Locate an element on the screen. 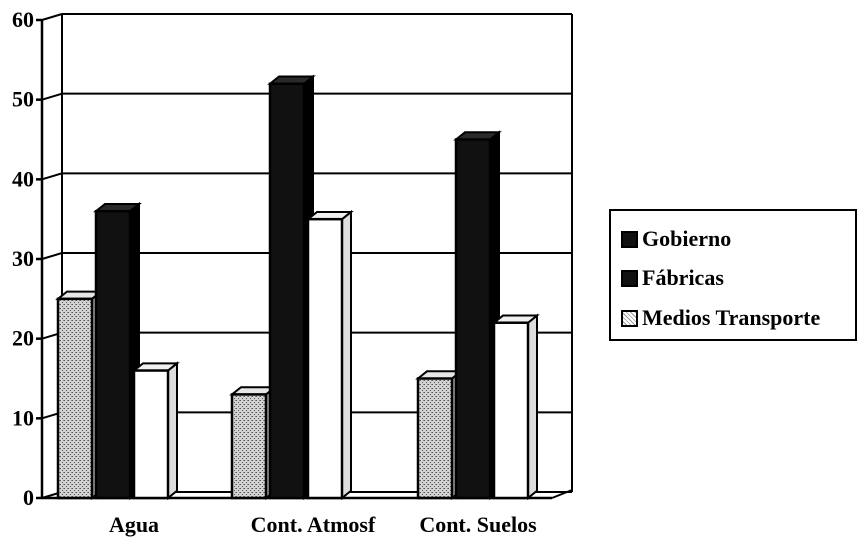 The image size is (859, 542). legend-item-fabricas: Fábricas is located at coordinates (672, 278).